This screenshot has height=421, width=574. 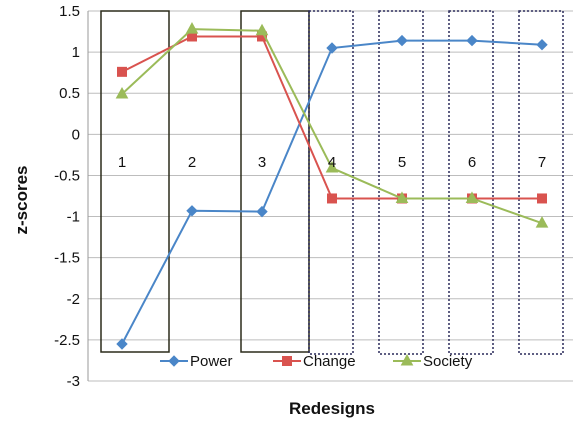 What do you see at coordinates (69, 93) in the screenshot?
I see `y-tick-label: 0.5` at bounding box center [69, 93].